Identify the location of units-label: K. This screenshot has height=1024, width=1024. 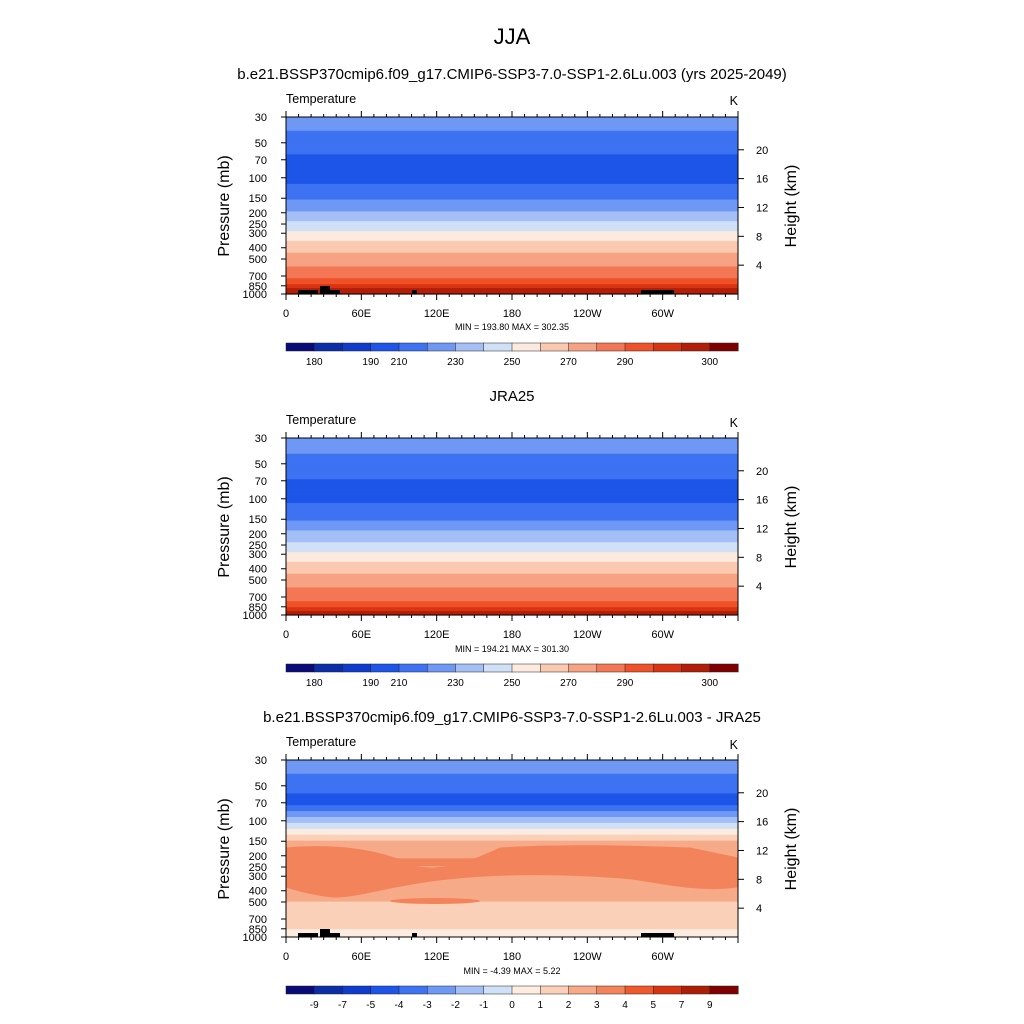
(734, 101).